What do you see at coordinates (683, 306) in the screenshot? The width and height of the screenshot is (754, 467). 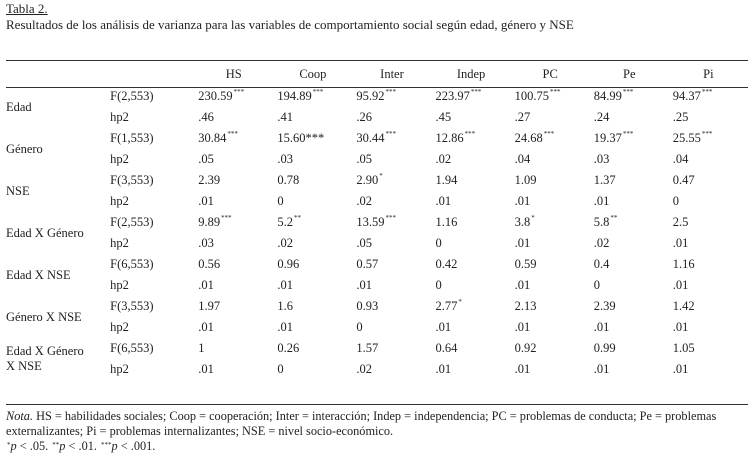 I see `f-value: 1.42` at bounding box center [683, 306].